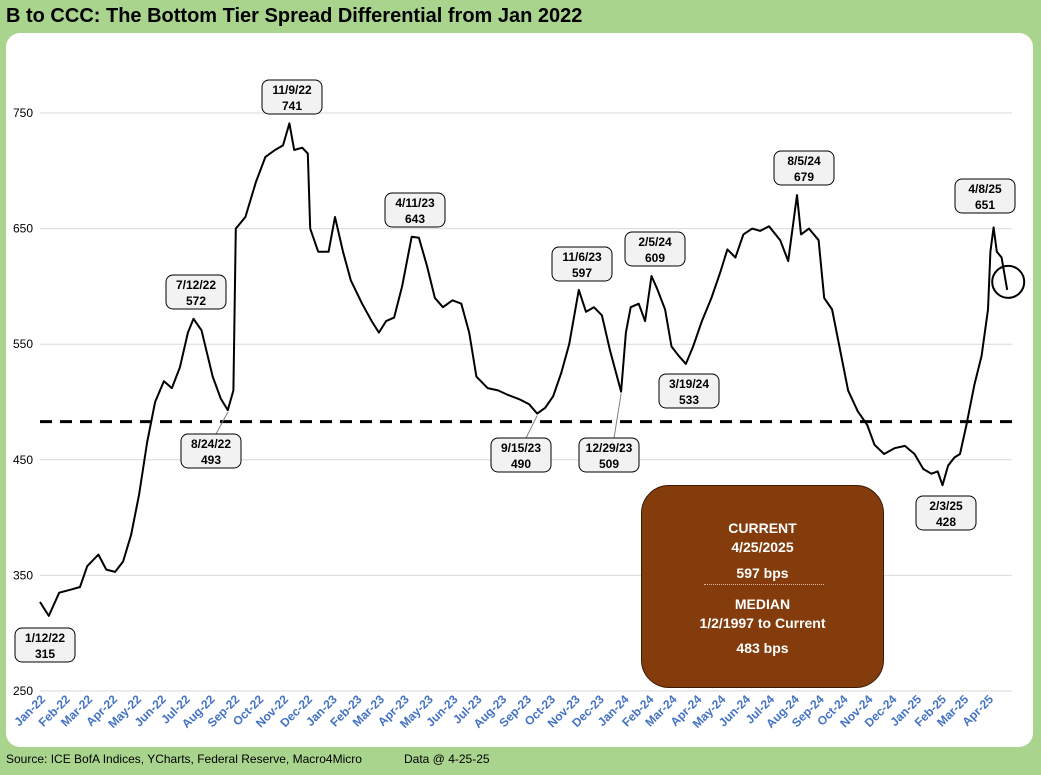 Image resolution: width=1041 pixels, height=775 pixels. Describe the element at coordinates (415, 203) in the screenshot. I see `callout-date: 4/11/23` at that location.